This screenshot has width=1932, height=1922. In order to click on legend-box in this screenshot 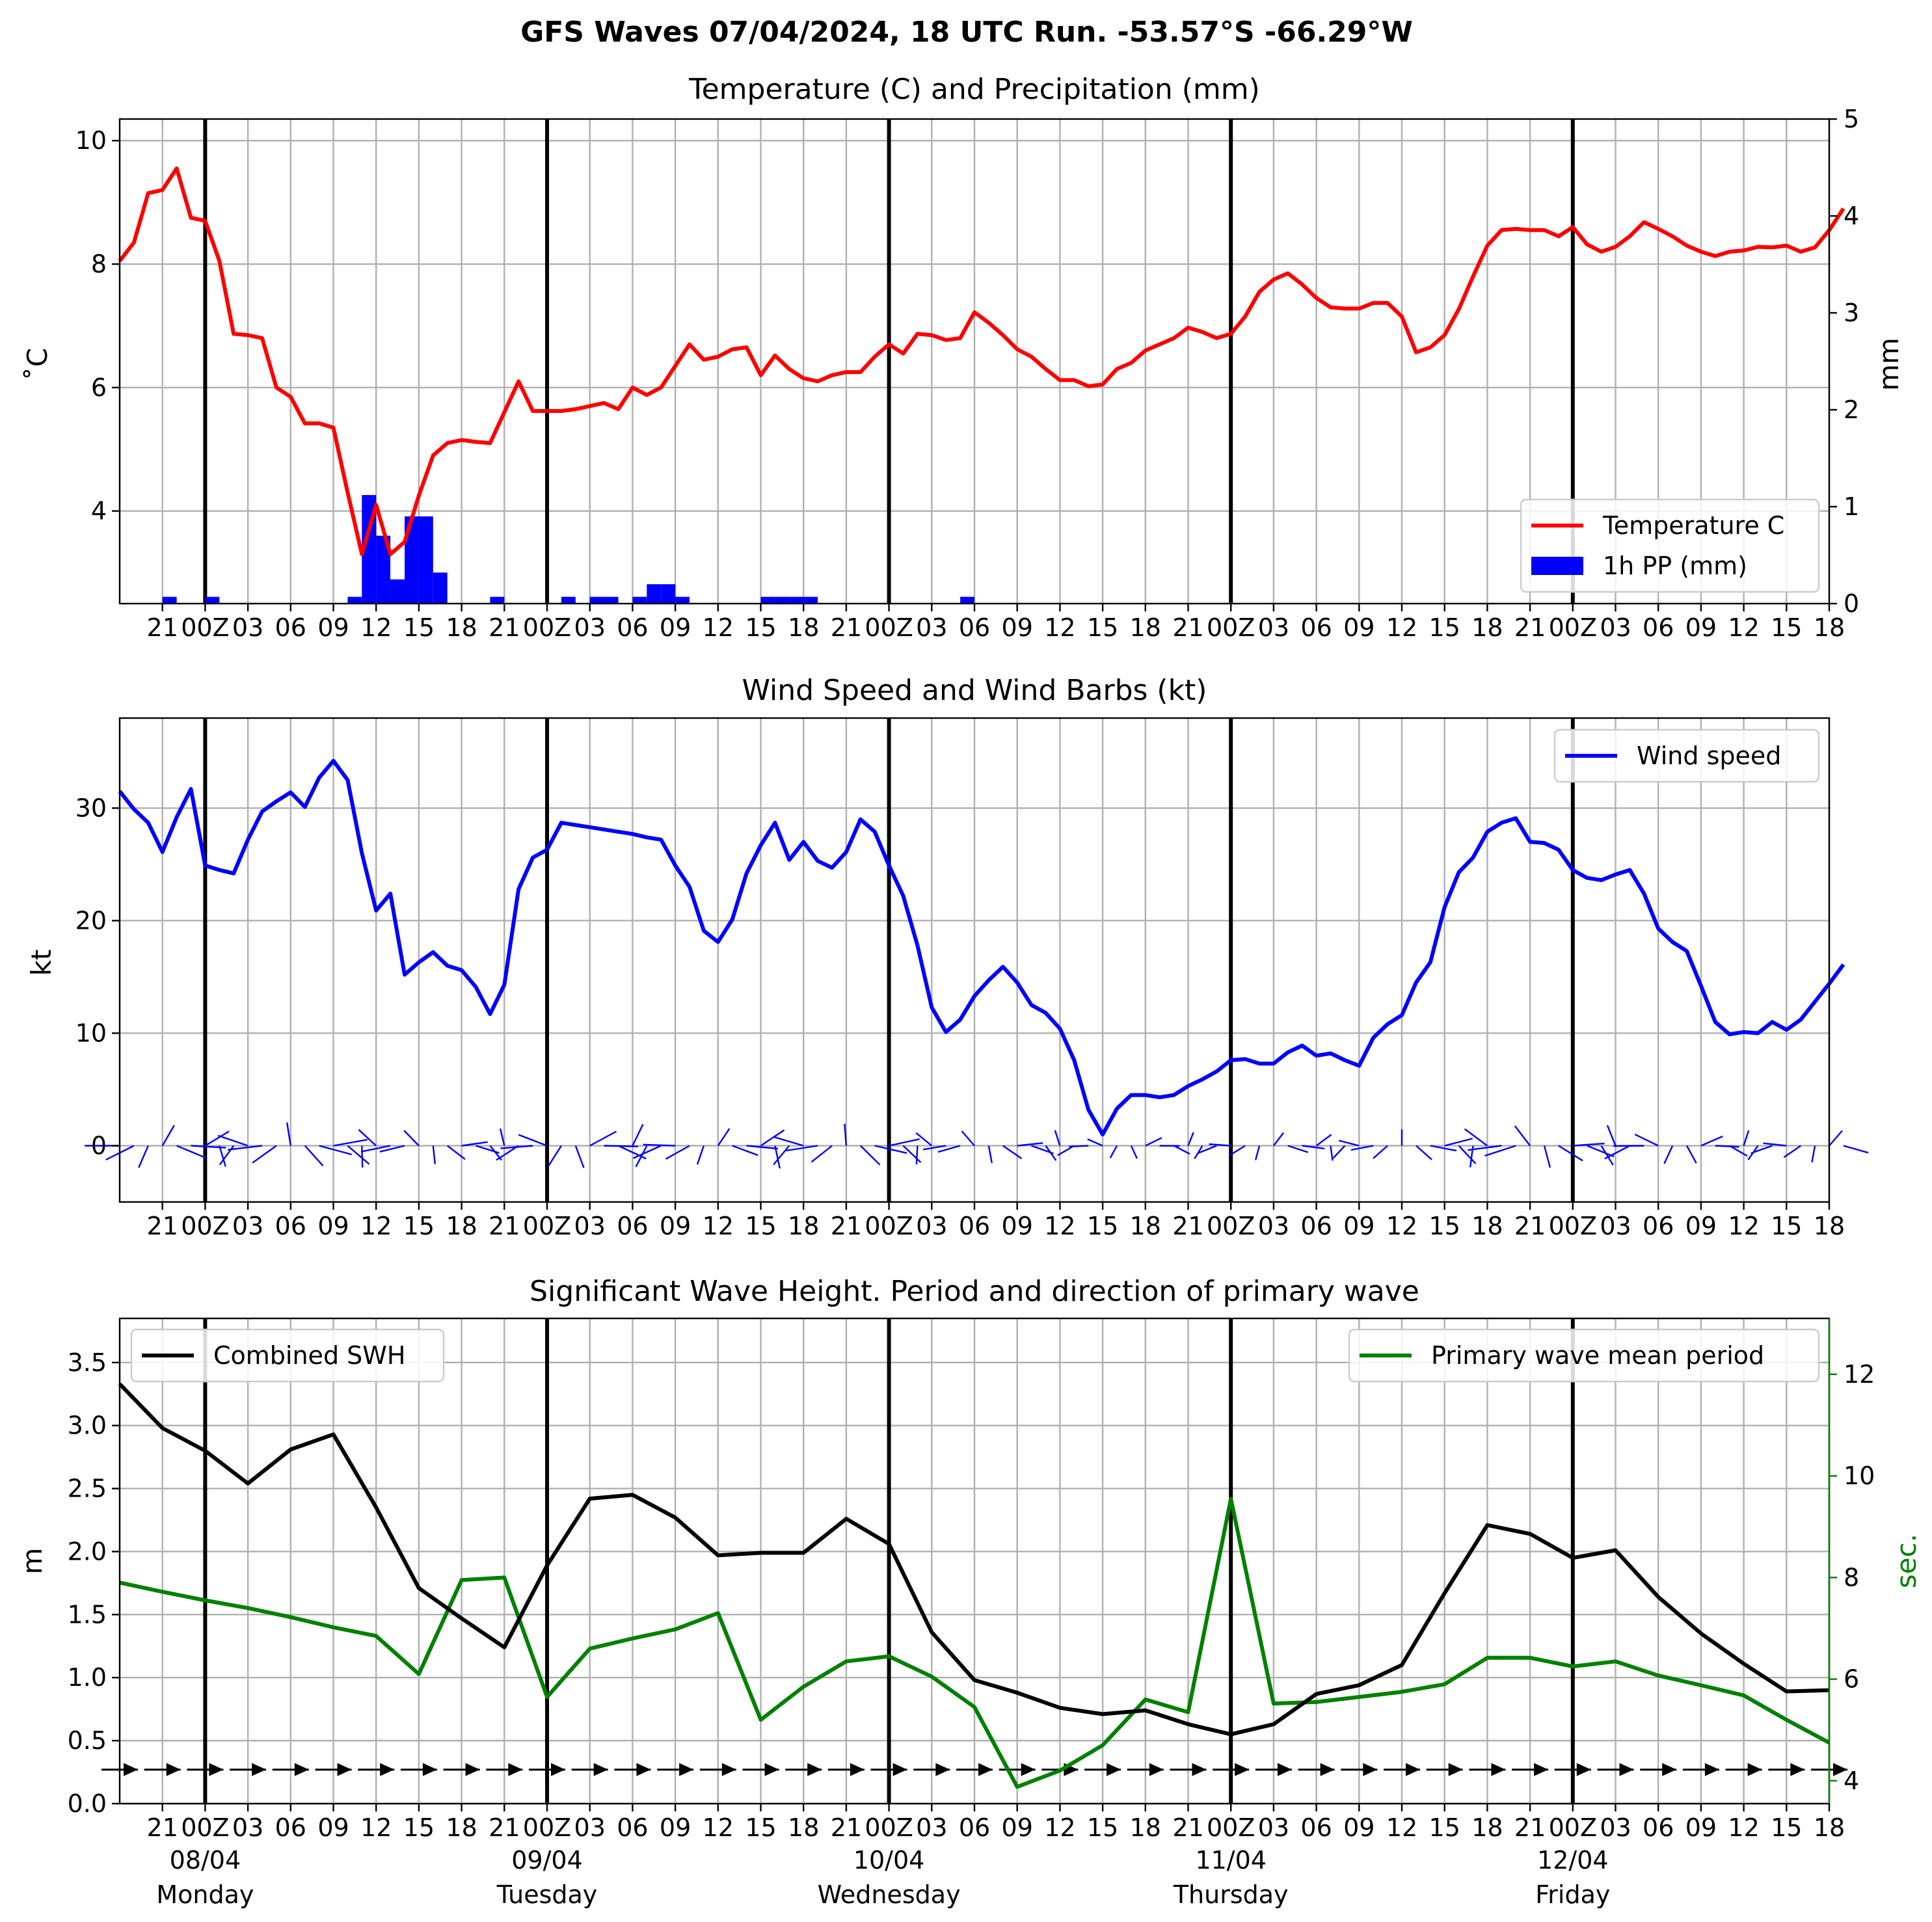, I will do `click(1670, 545)`.